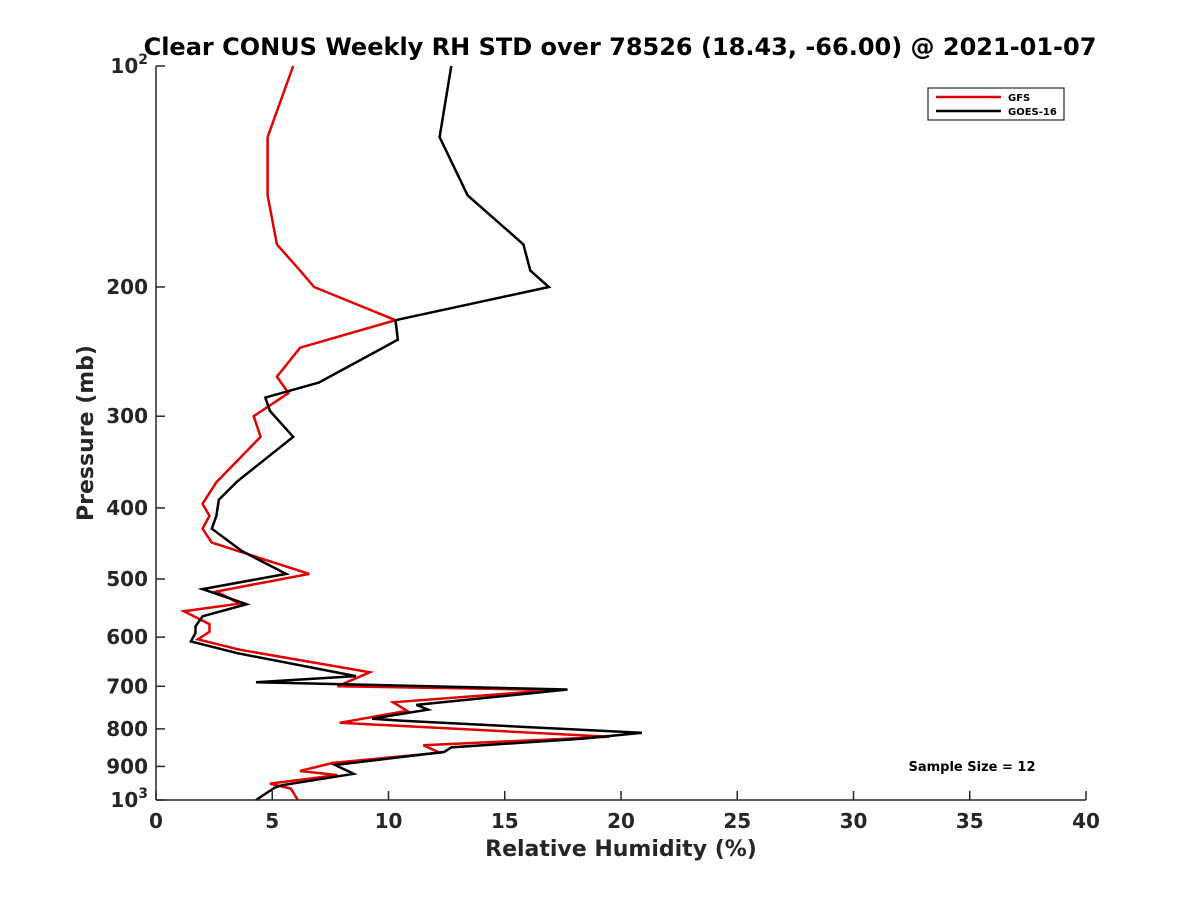 This screenshot has height=900, width=1200. Describe the element at coordinates (129, 799) in the screenshot. I see `y-tick-label: 10³` at that location.